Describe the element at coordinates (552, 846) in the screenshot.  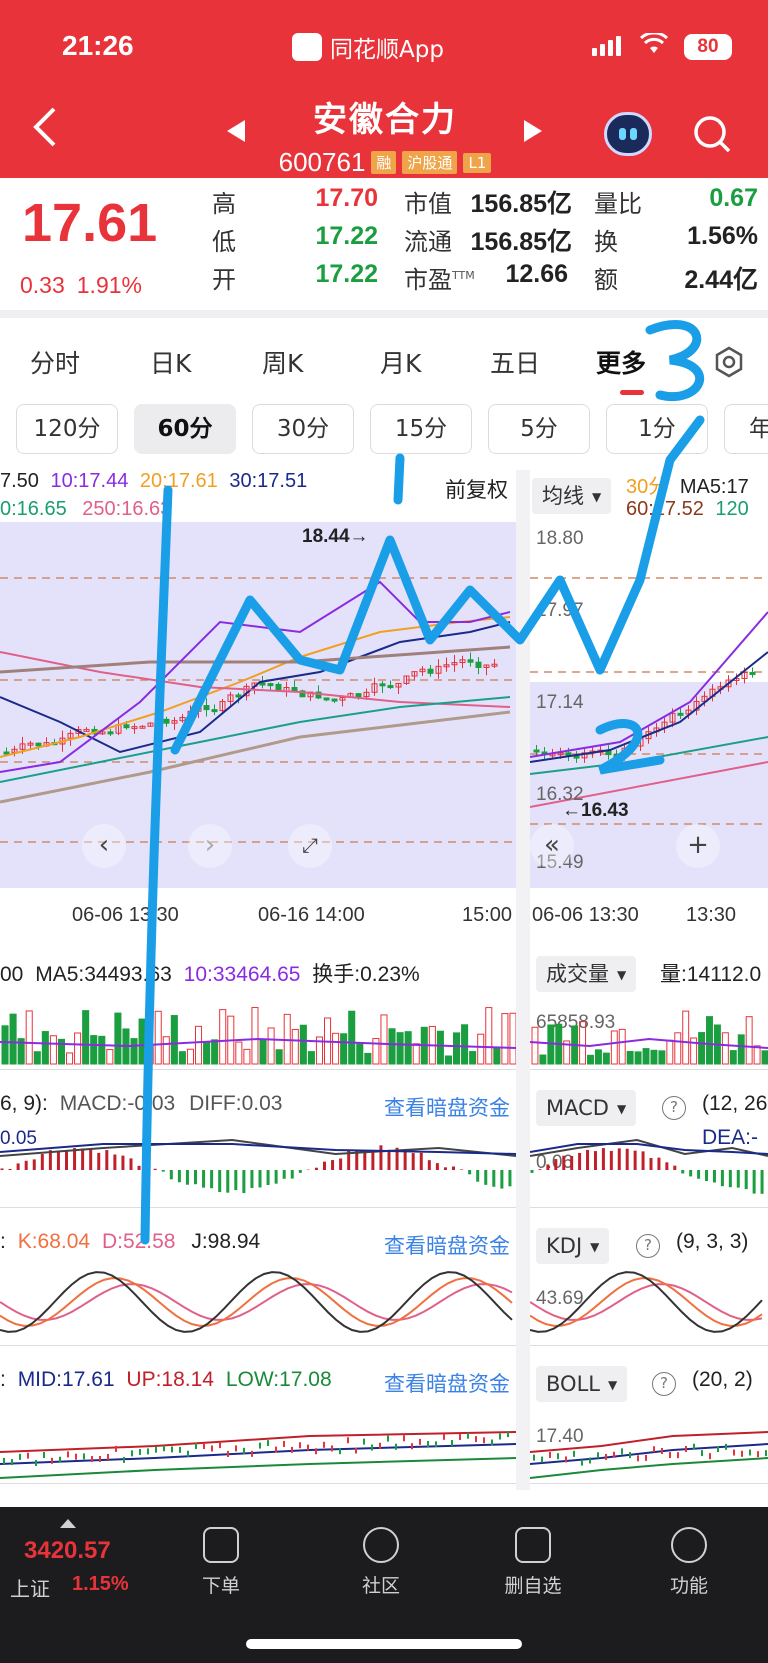
I see `rewind-button: «` at that location.